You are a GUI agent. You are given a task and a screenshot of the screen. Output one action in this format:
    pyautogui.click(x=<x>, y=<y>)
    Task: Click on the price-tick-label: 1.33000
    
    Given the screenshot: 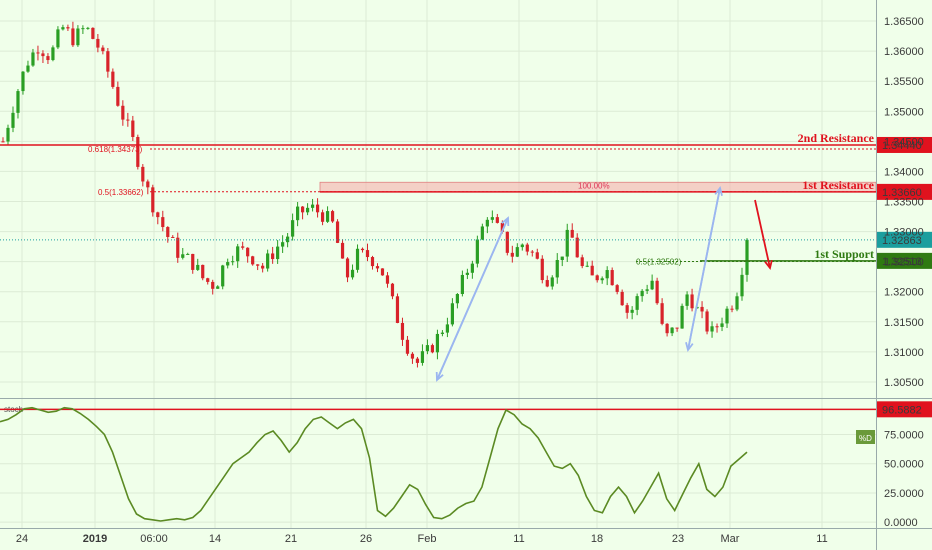 What is the action you would take?
    pyautogui.click(x=904, y=233)
    